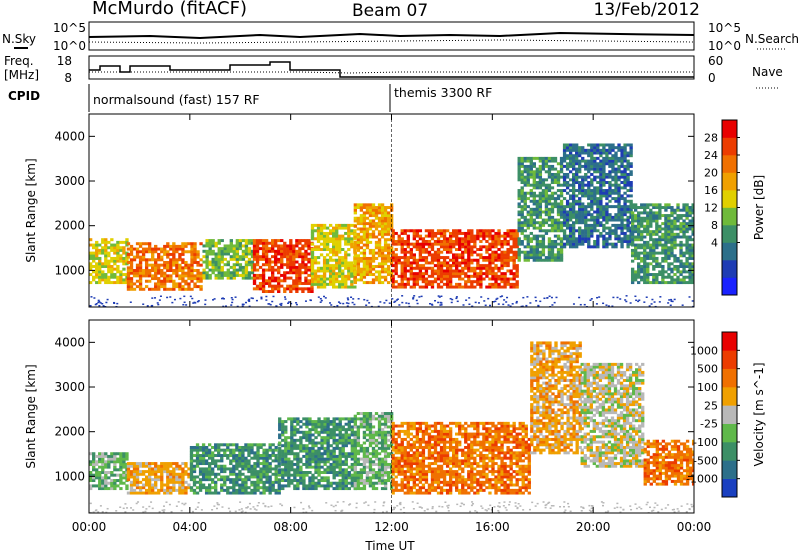 The height and width of the screenshot is (554, 800). Describe the element at coordinates (390, 69) in the screenshot. I see `freq-panel: 18 8 60 0` at that location.